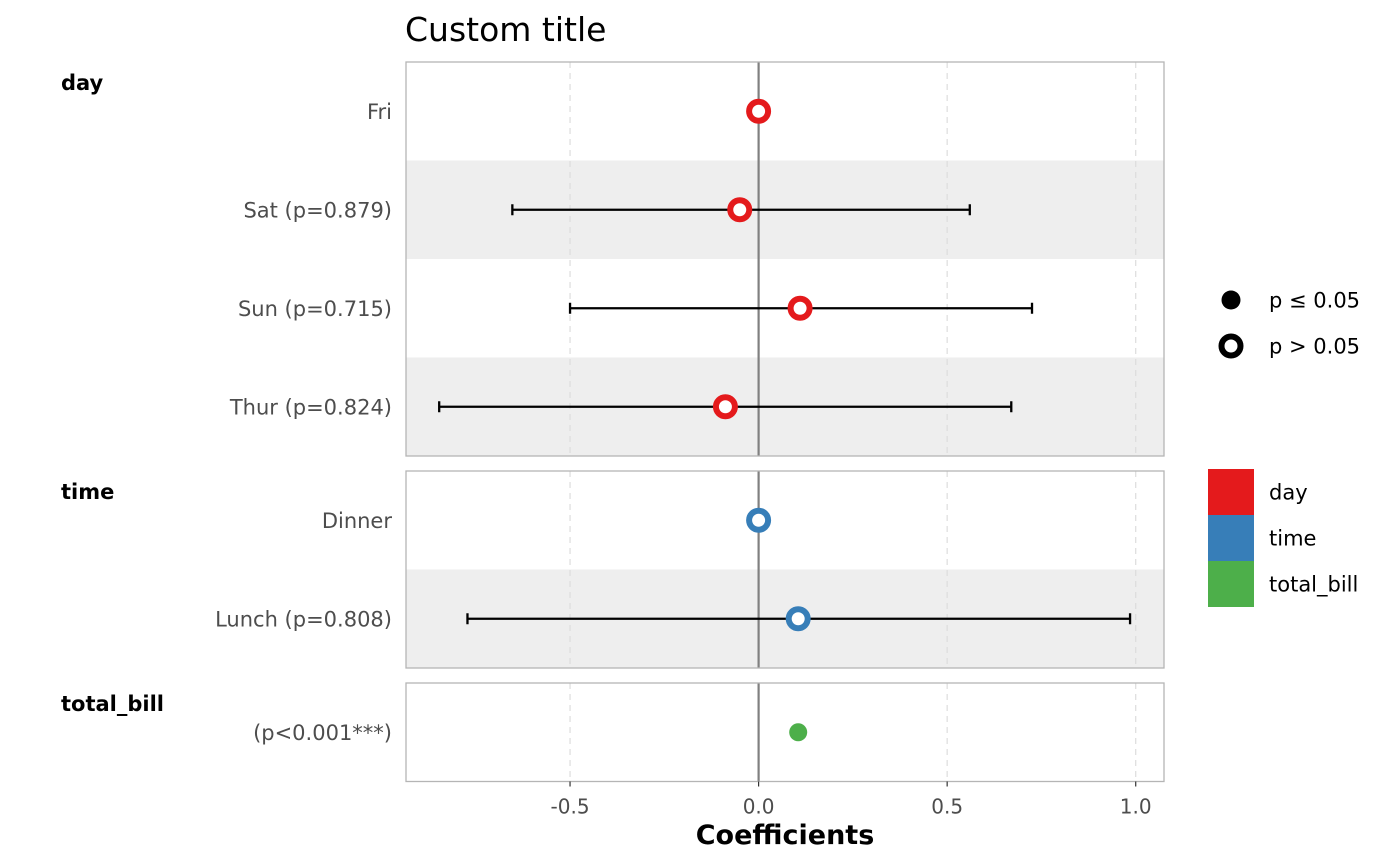 This screenshot has height=865, width=1400. I want to click on legend-label: day, so click(1288, 493).